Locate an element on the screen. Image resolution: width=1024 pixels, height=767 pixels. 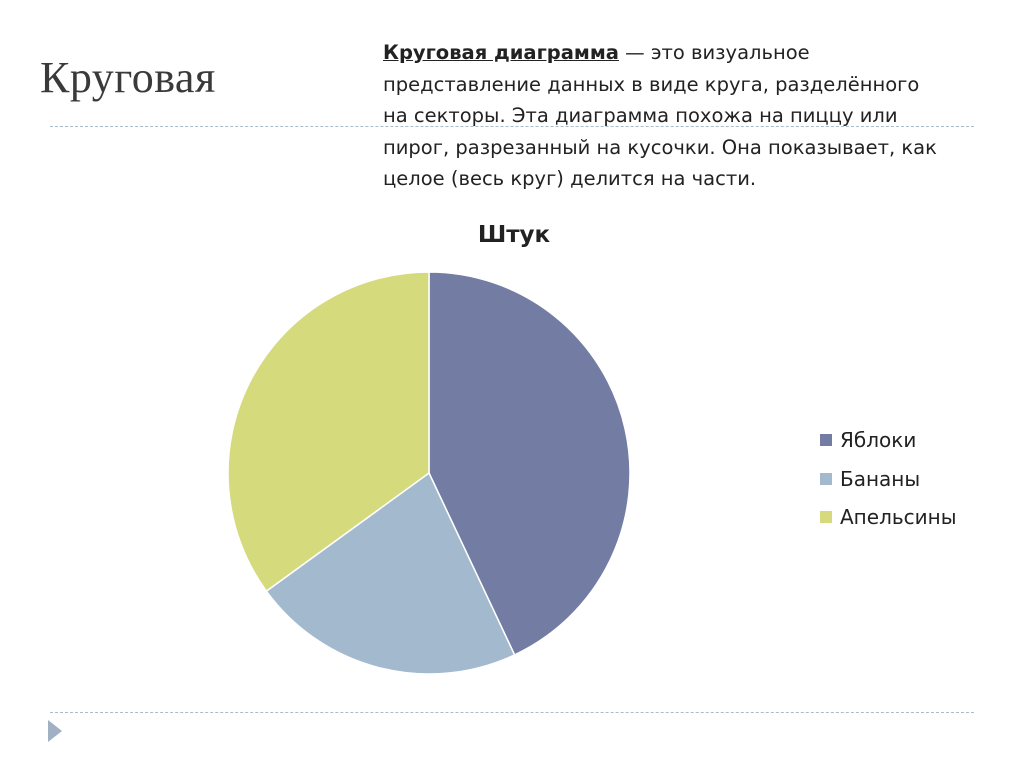
legend-item: Апельсины is located at coordinates (888, 517).